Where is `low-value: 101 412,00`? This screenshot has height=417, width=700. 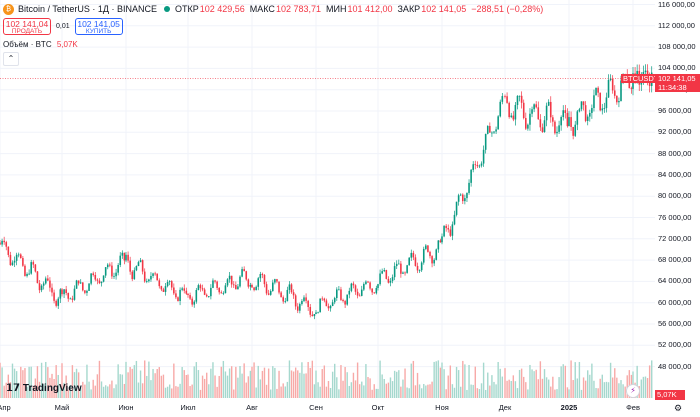 low-value: 101 412,00 is located at coordinates (370, 9).